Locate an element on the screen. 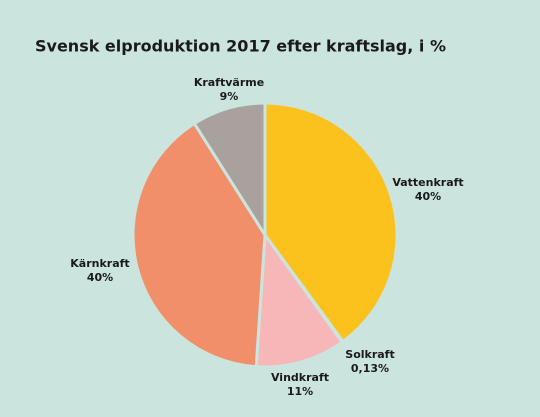 Image resolution: width=540 pixels, height=417 pixels. value-label: 11% is located at coordinates (300, 391).